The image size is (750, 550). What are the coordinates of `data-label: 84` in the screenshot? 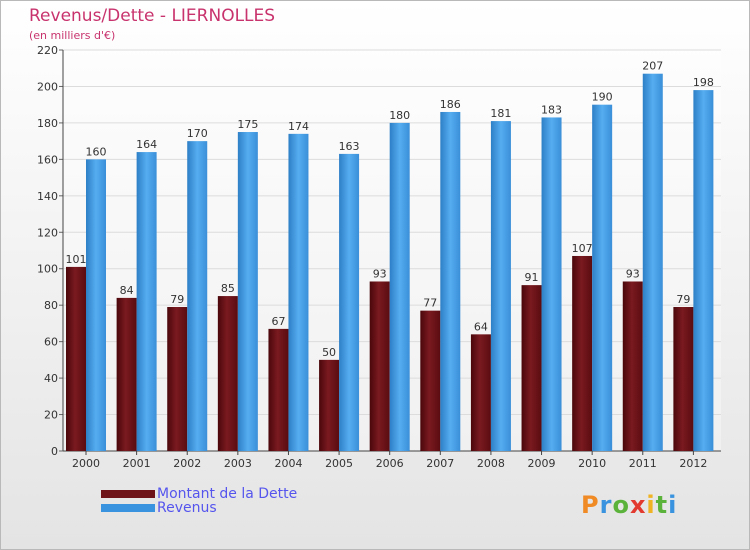 It's located at (127, 290).